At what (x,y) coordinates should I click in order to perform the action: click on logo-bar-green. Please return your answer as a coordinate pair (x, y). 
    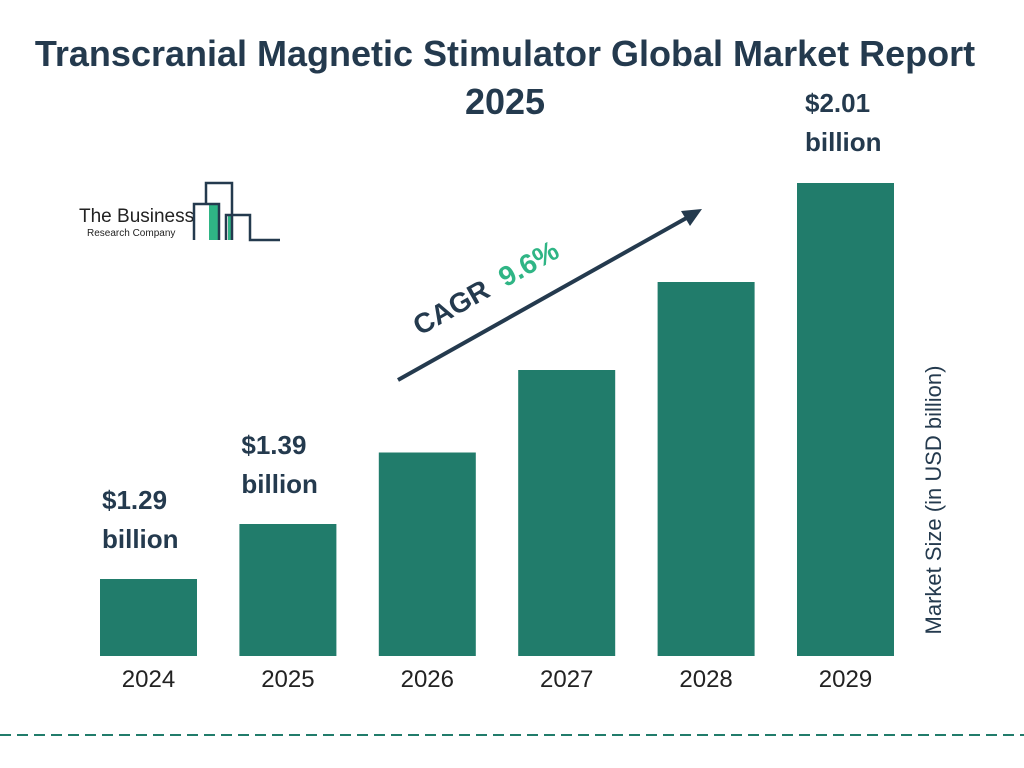
    Looking at the image, I should click on (214, 222).